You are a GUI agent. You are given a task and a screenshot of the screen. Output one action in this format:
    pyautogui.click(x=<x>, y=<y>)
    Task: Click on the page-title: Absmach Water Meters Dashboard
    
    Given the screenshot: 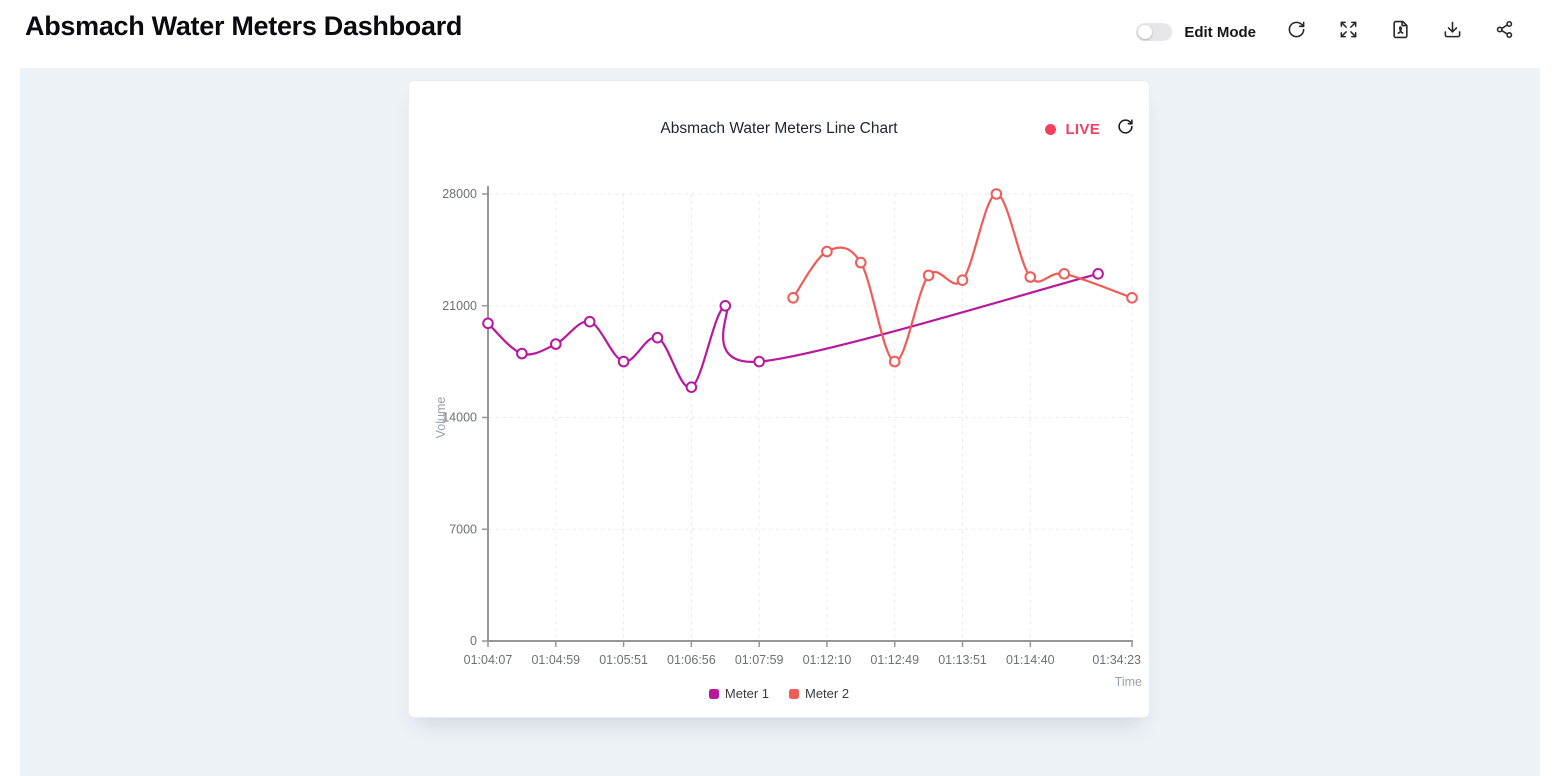 What is the action you would take?
    pyautogui.click(x=244, y=26)
    